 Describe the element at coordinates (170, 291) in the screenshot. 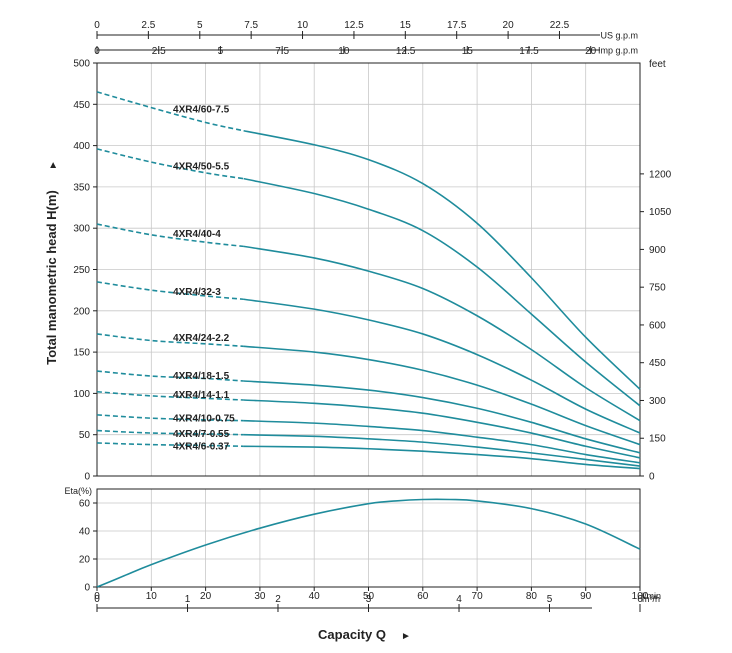

I see `curve-dashed-4XR4/32-3` at that location.